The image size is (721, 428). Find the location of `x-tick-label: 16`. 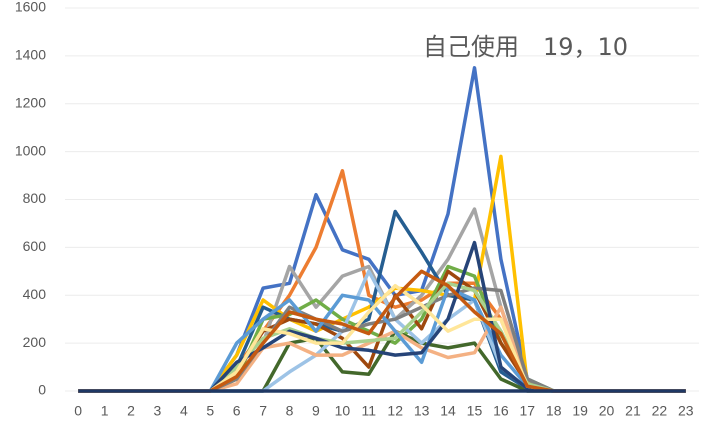

x-tick-label: 16 is located at coordinates (501, 411).